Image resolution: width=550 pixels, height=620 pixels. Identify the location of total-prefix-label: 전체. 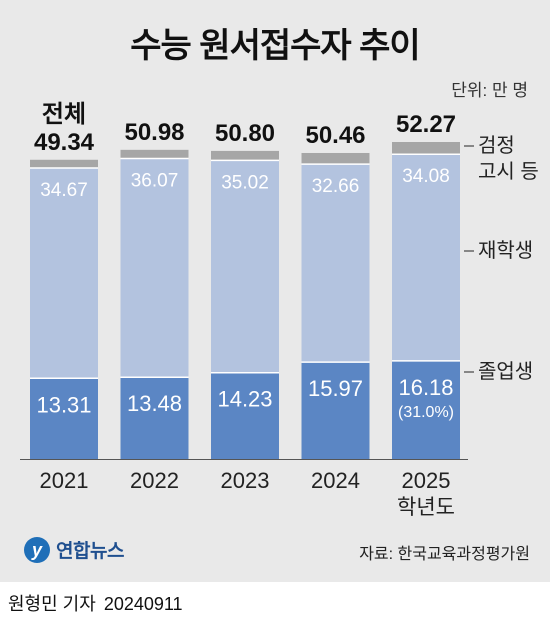
(64, 114).